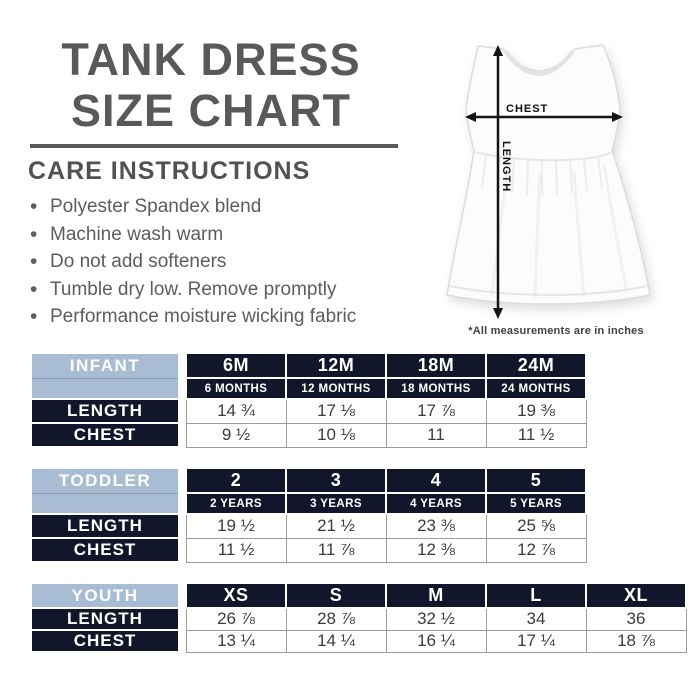 The width and height of the screenshot is (700, 700). Describe the element at coordinates (236, 411) in the screenshot. I see `measure-value-cell: 14 ¾` at that location.